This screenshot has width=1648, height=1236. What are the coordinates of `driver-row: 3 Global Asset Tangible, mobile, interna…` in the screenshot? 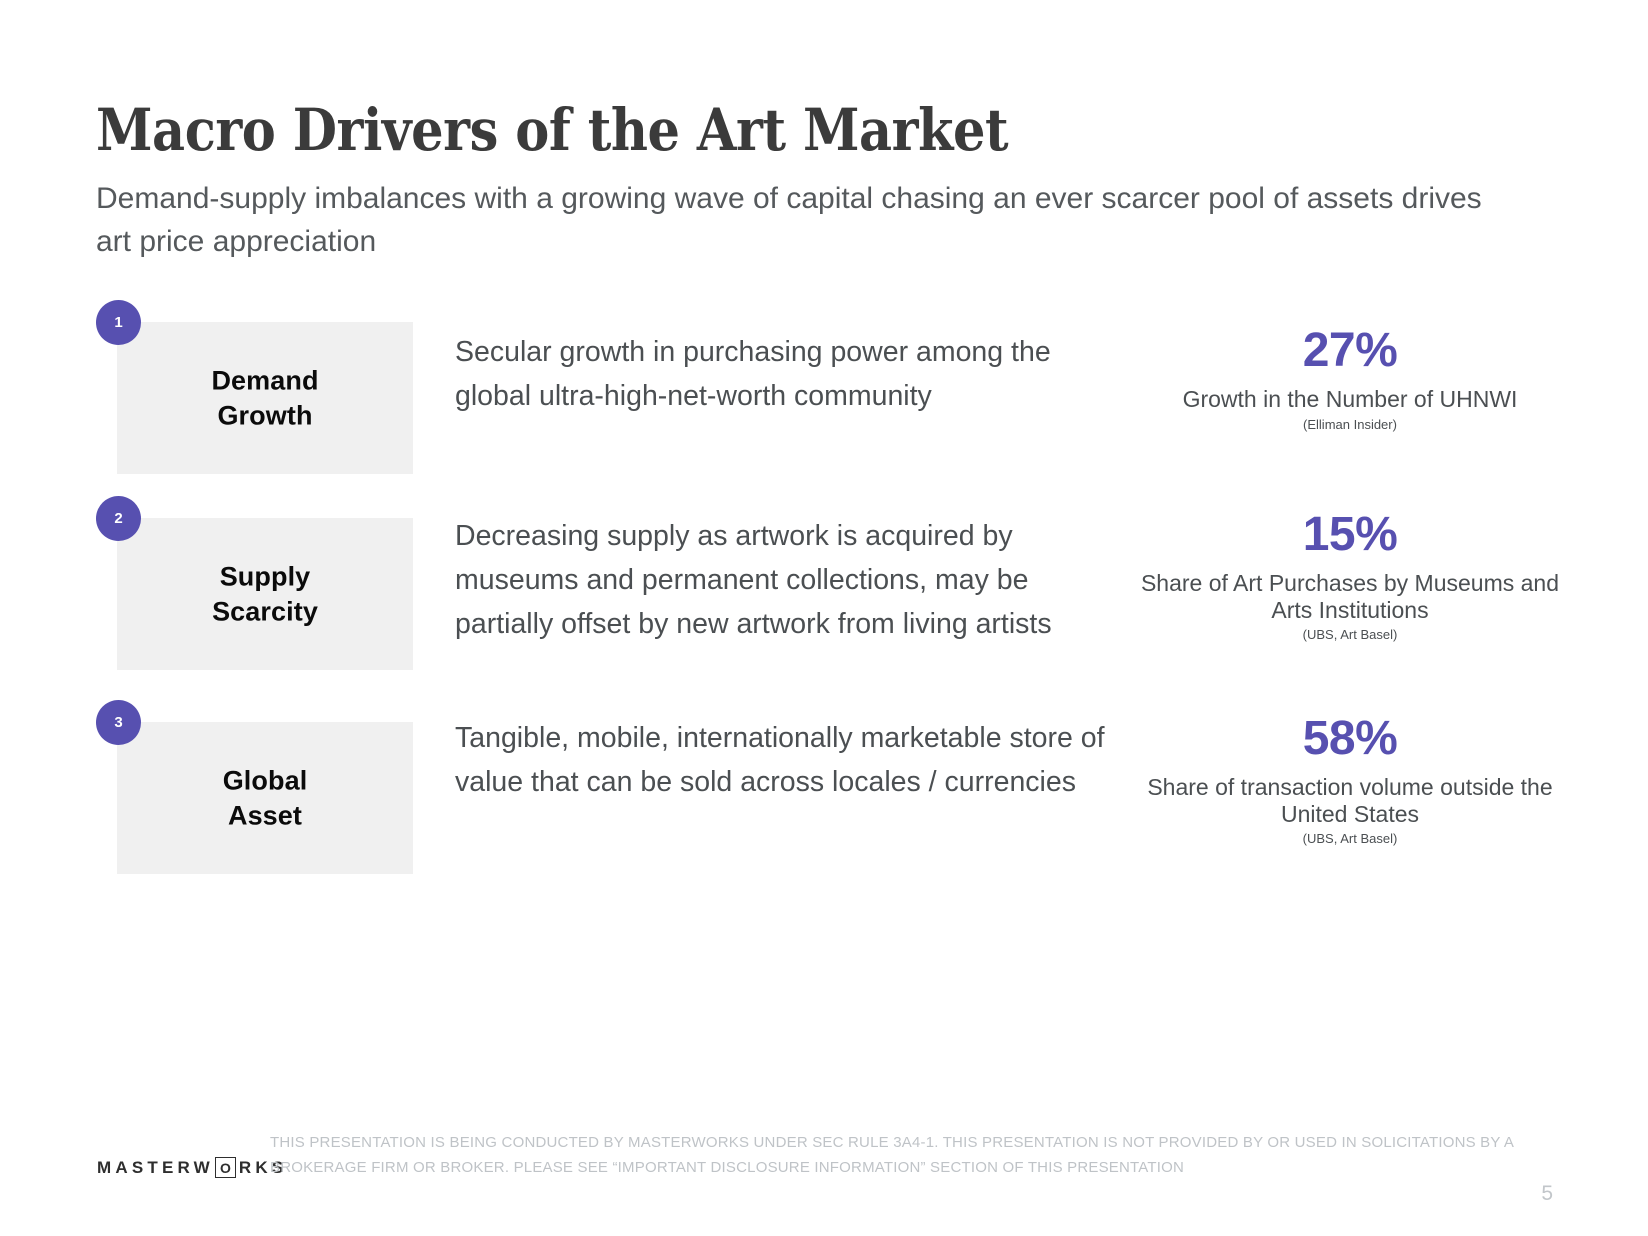 It's located at (824, 787).